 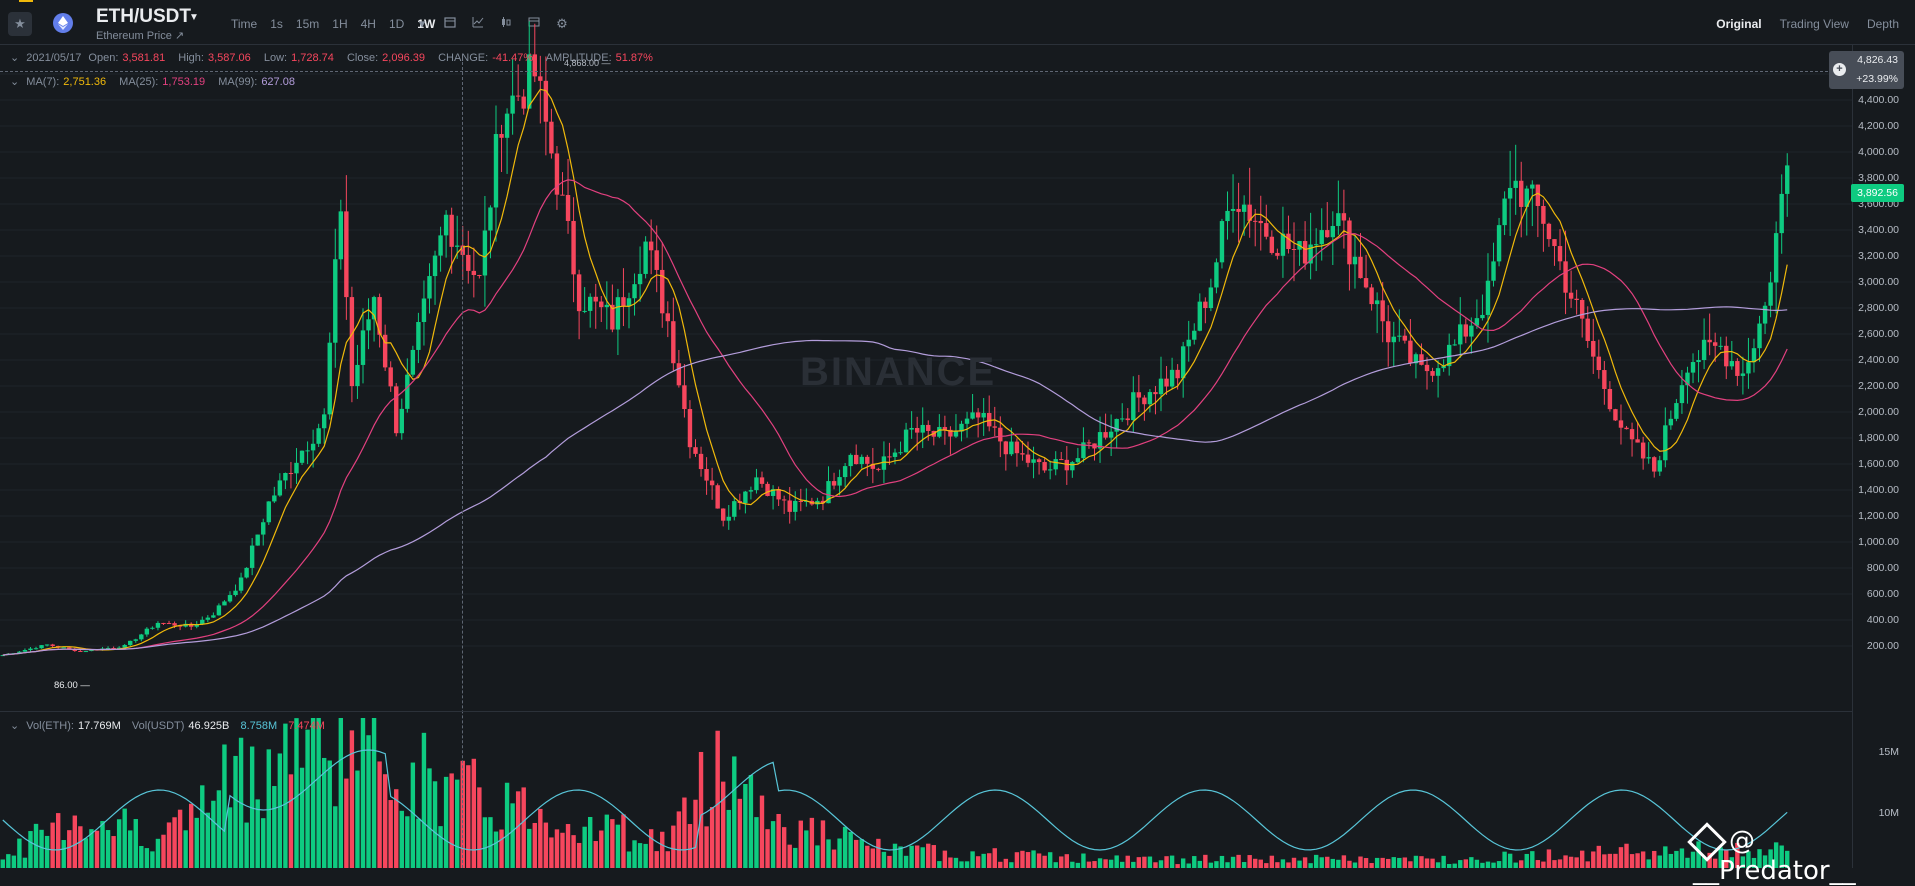 What do you see at coordinates (340, 24) in the screenshot?
I see `interval-1h: 1H` at bounding box center [340, 24].